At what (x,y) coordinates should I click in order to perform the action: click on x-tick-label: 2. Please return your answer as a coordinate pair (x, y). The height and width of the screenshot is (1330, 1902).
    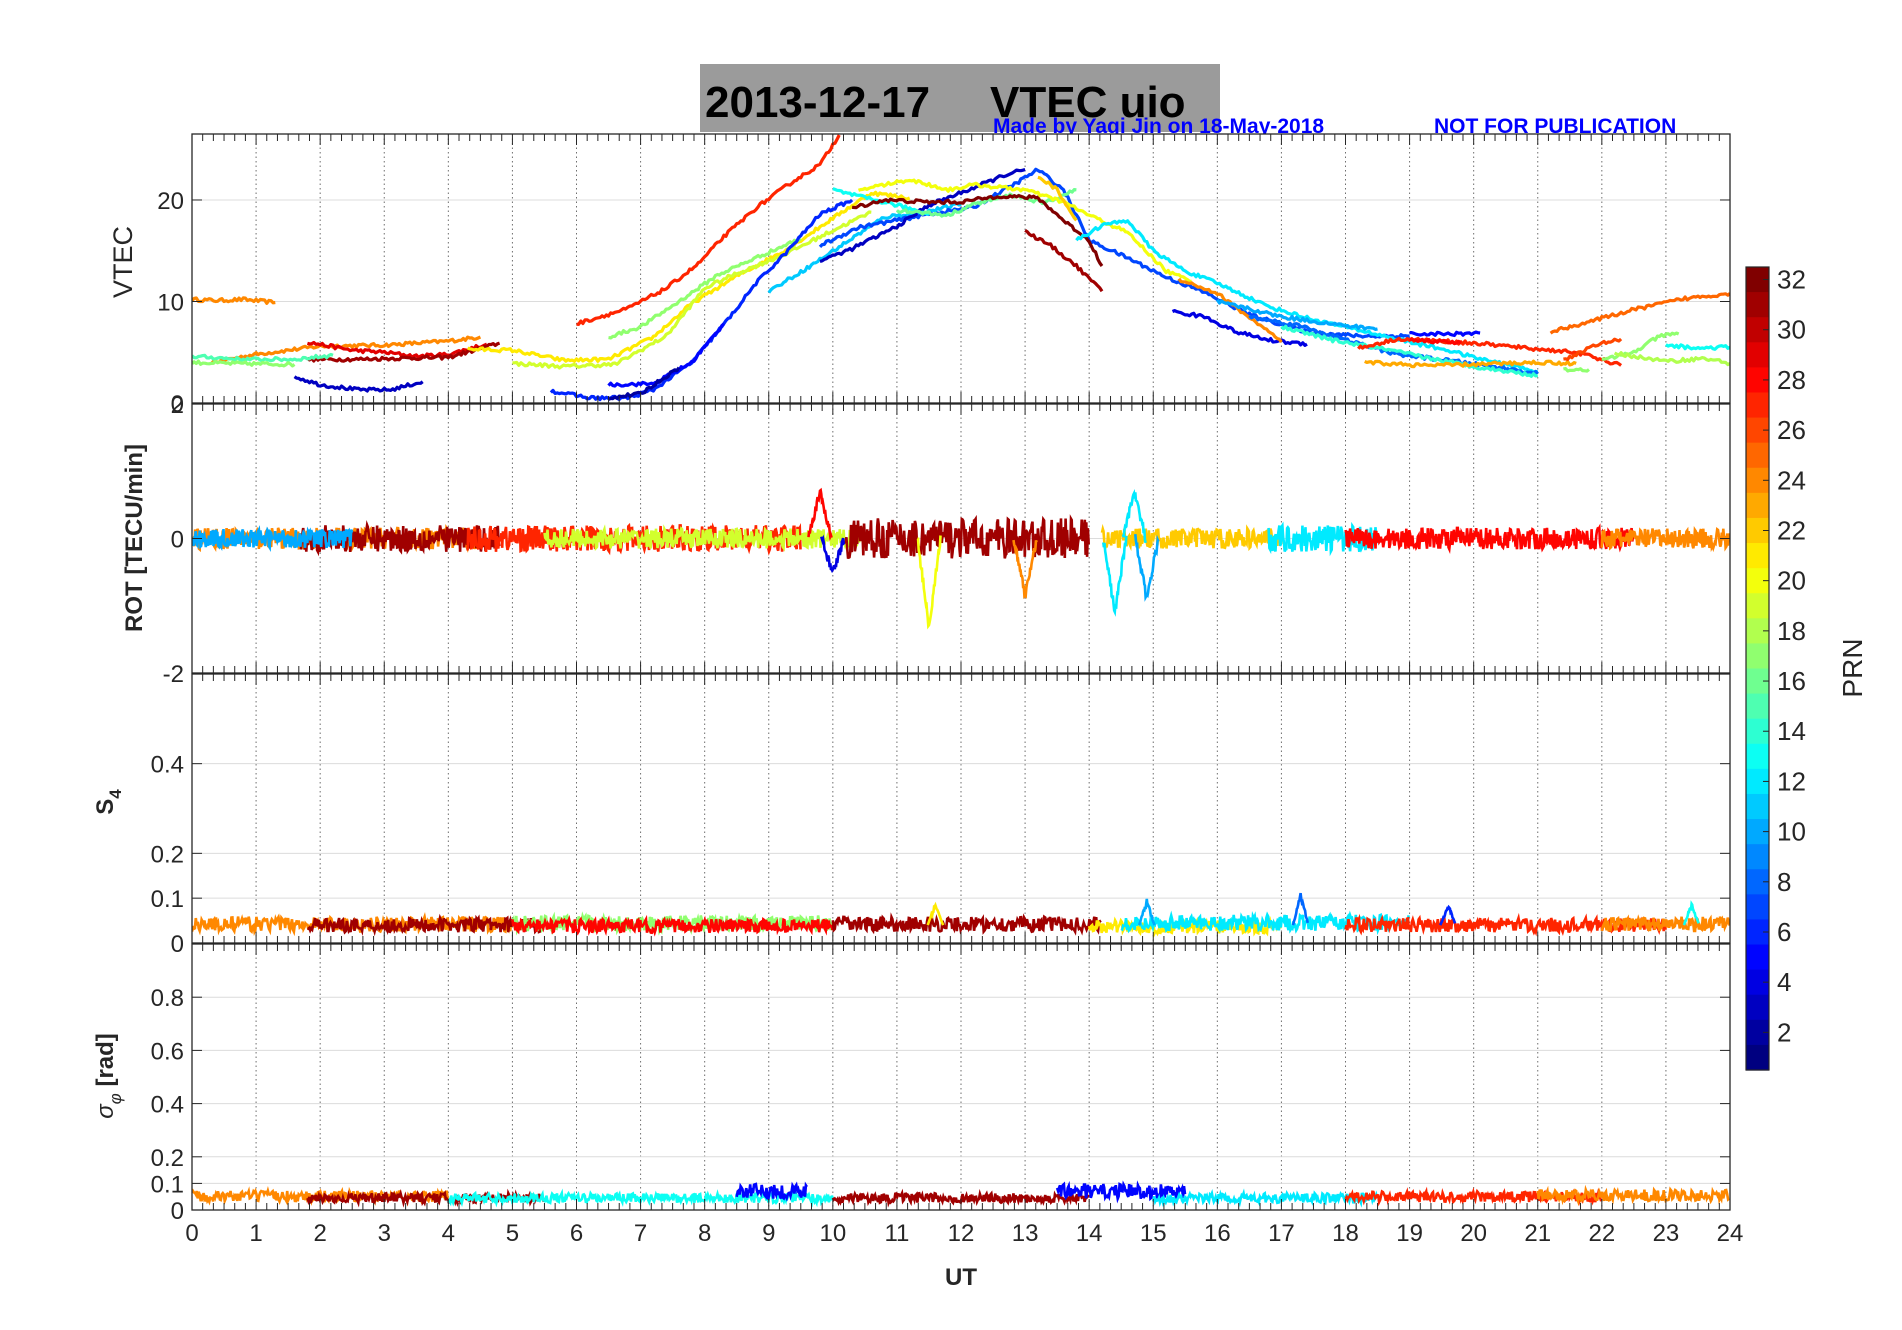
    Looking at the image, I should click on (319, 1233).